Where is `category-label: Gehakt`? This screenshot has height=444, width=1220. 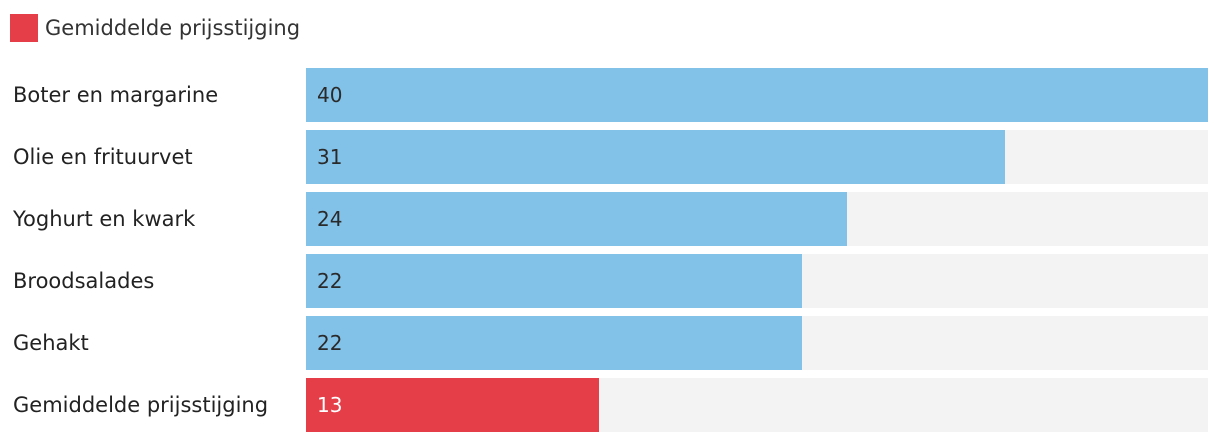 category-label: Gehakt is located at coordinates (51, 343).